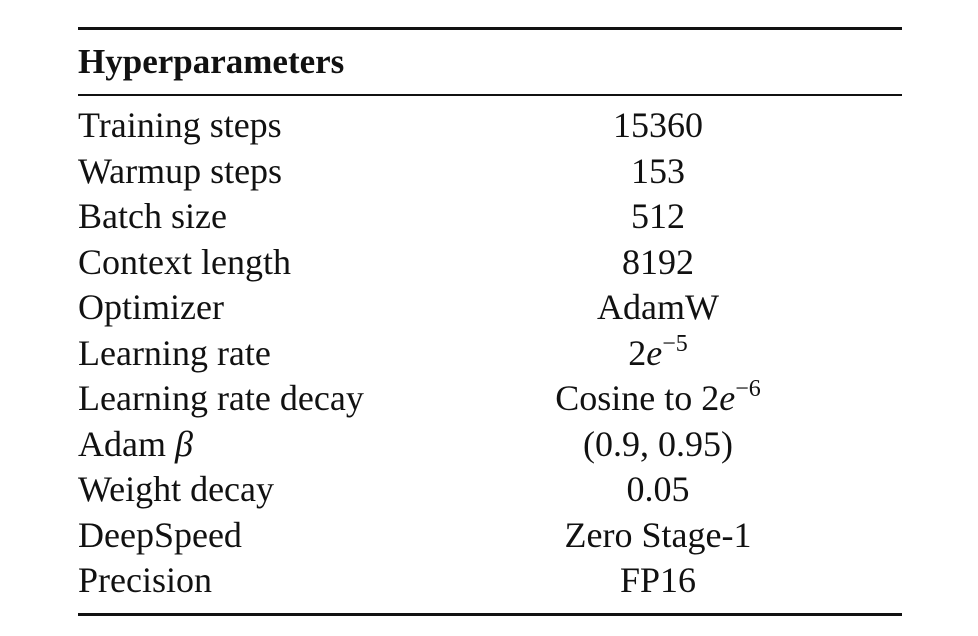  I want to click on param-name: Training steps, so click(180, 126).